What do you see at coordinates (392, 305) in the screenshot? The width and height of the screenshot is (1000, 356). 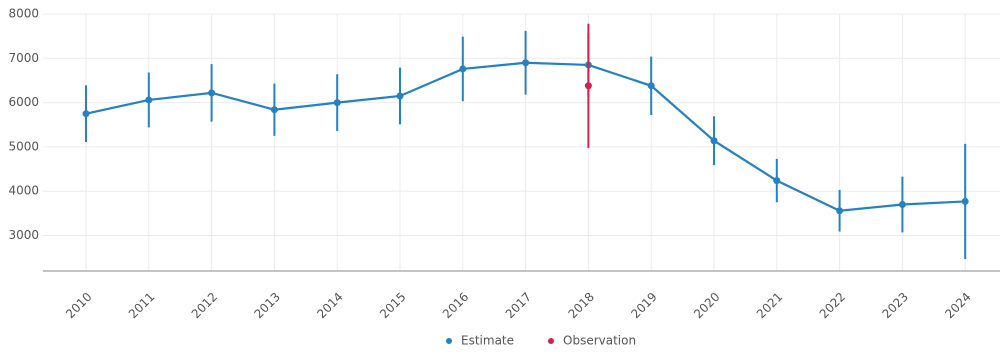 I see `x-tick-label: 2015` at bounding box center [392, 305].